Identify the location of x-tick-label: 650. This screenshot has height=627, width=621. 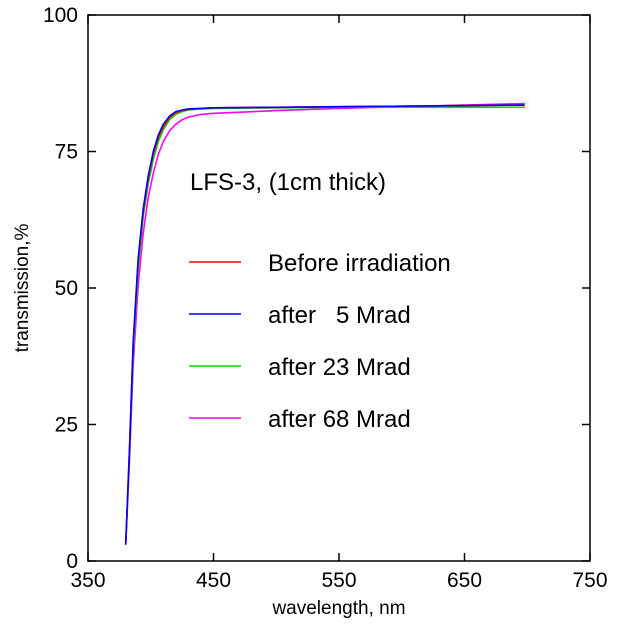
(464, 580).